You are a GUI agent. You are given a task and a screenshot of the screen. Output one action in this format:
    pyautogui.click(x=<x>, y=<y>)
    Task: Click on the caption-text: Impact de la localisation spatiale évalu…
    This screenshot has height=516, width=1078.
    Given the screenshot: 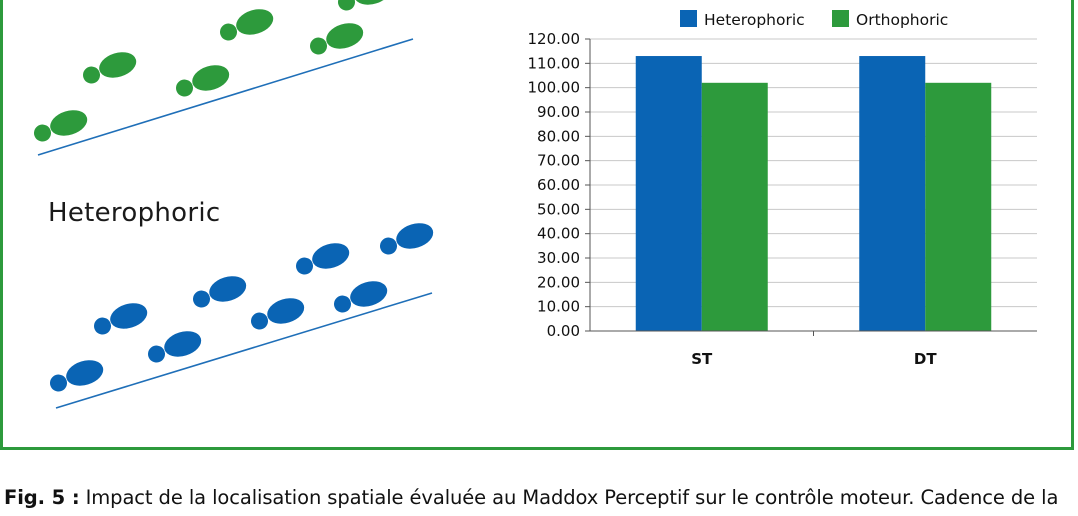 What is the action you would take?
    pyautogui.click(x=569, y=497)
    